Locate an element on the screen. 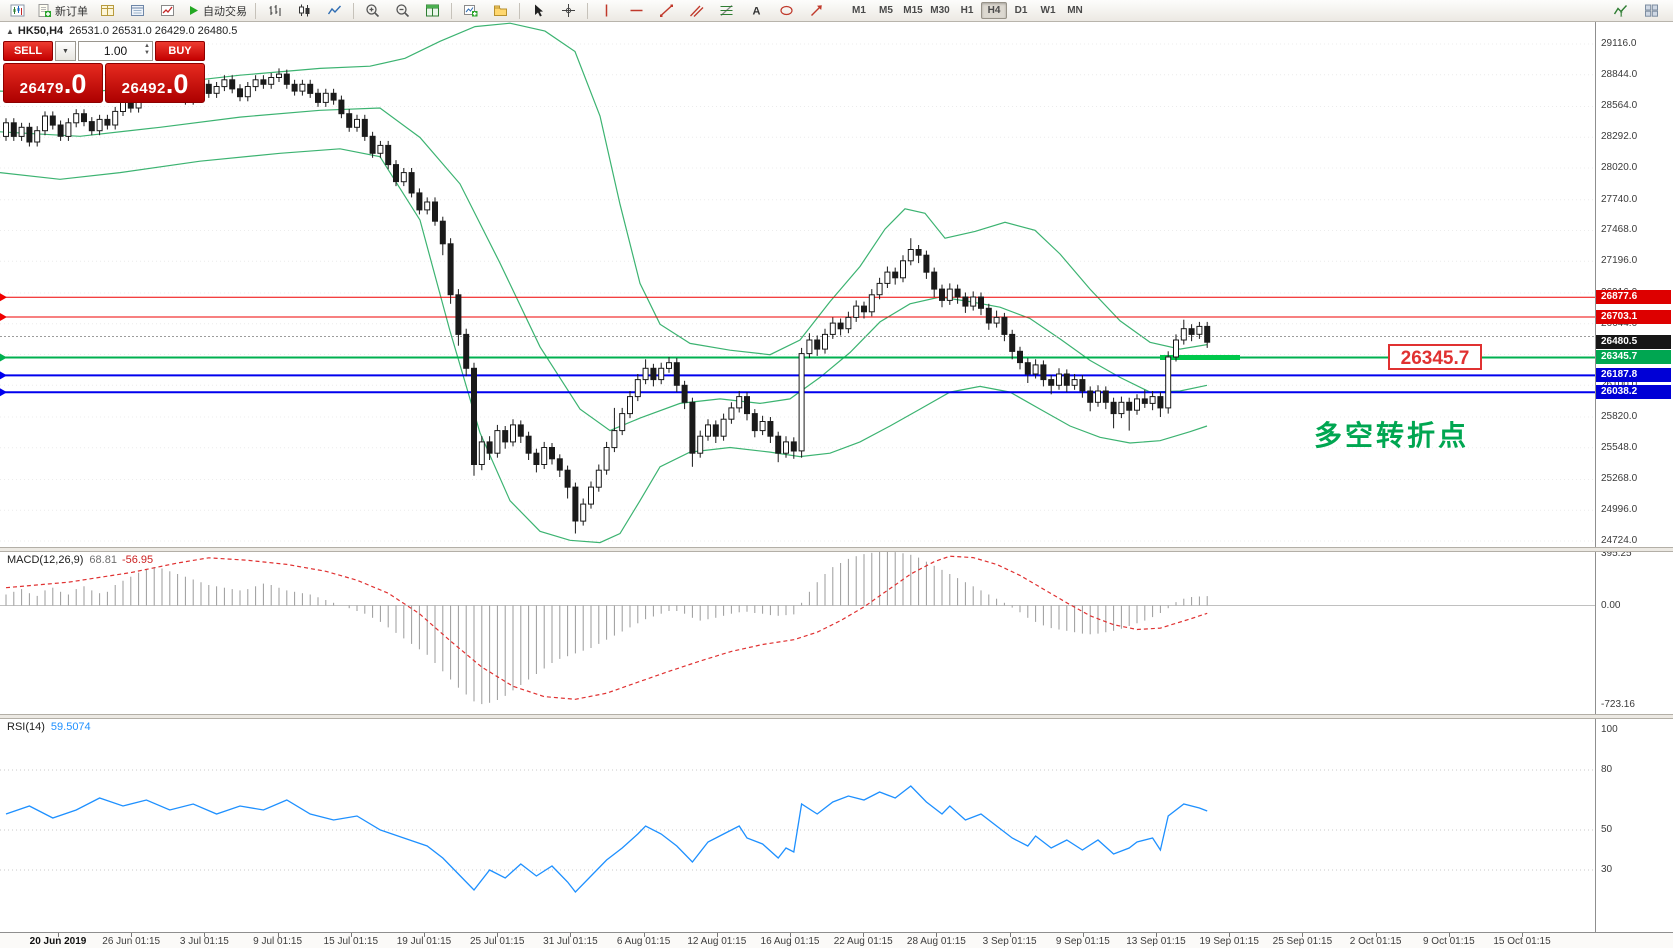  tile-windows-icon is located at coordinates (432, 10).